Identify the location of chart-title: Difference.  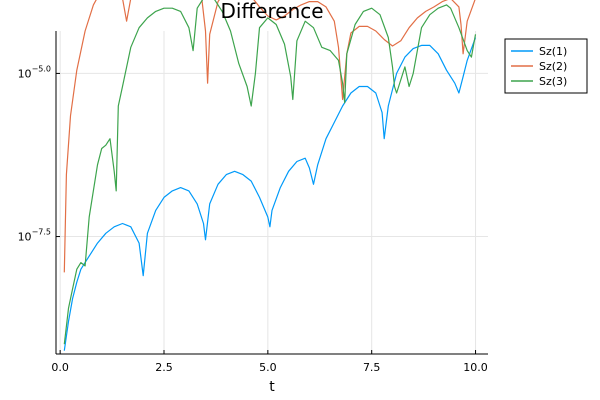
(271, 11).